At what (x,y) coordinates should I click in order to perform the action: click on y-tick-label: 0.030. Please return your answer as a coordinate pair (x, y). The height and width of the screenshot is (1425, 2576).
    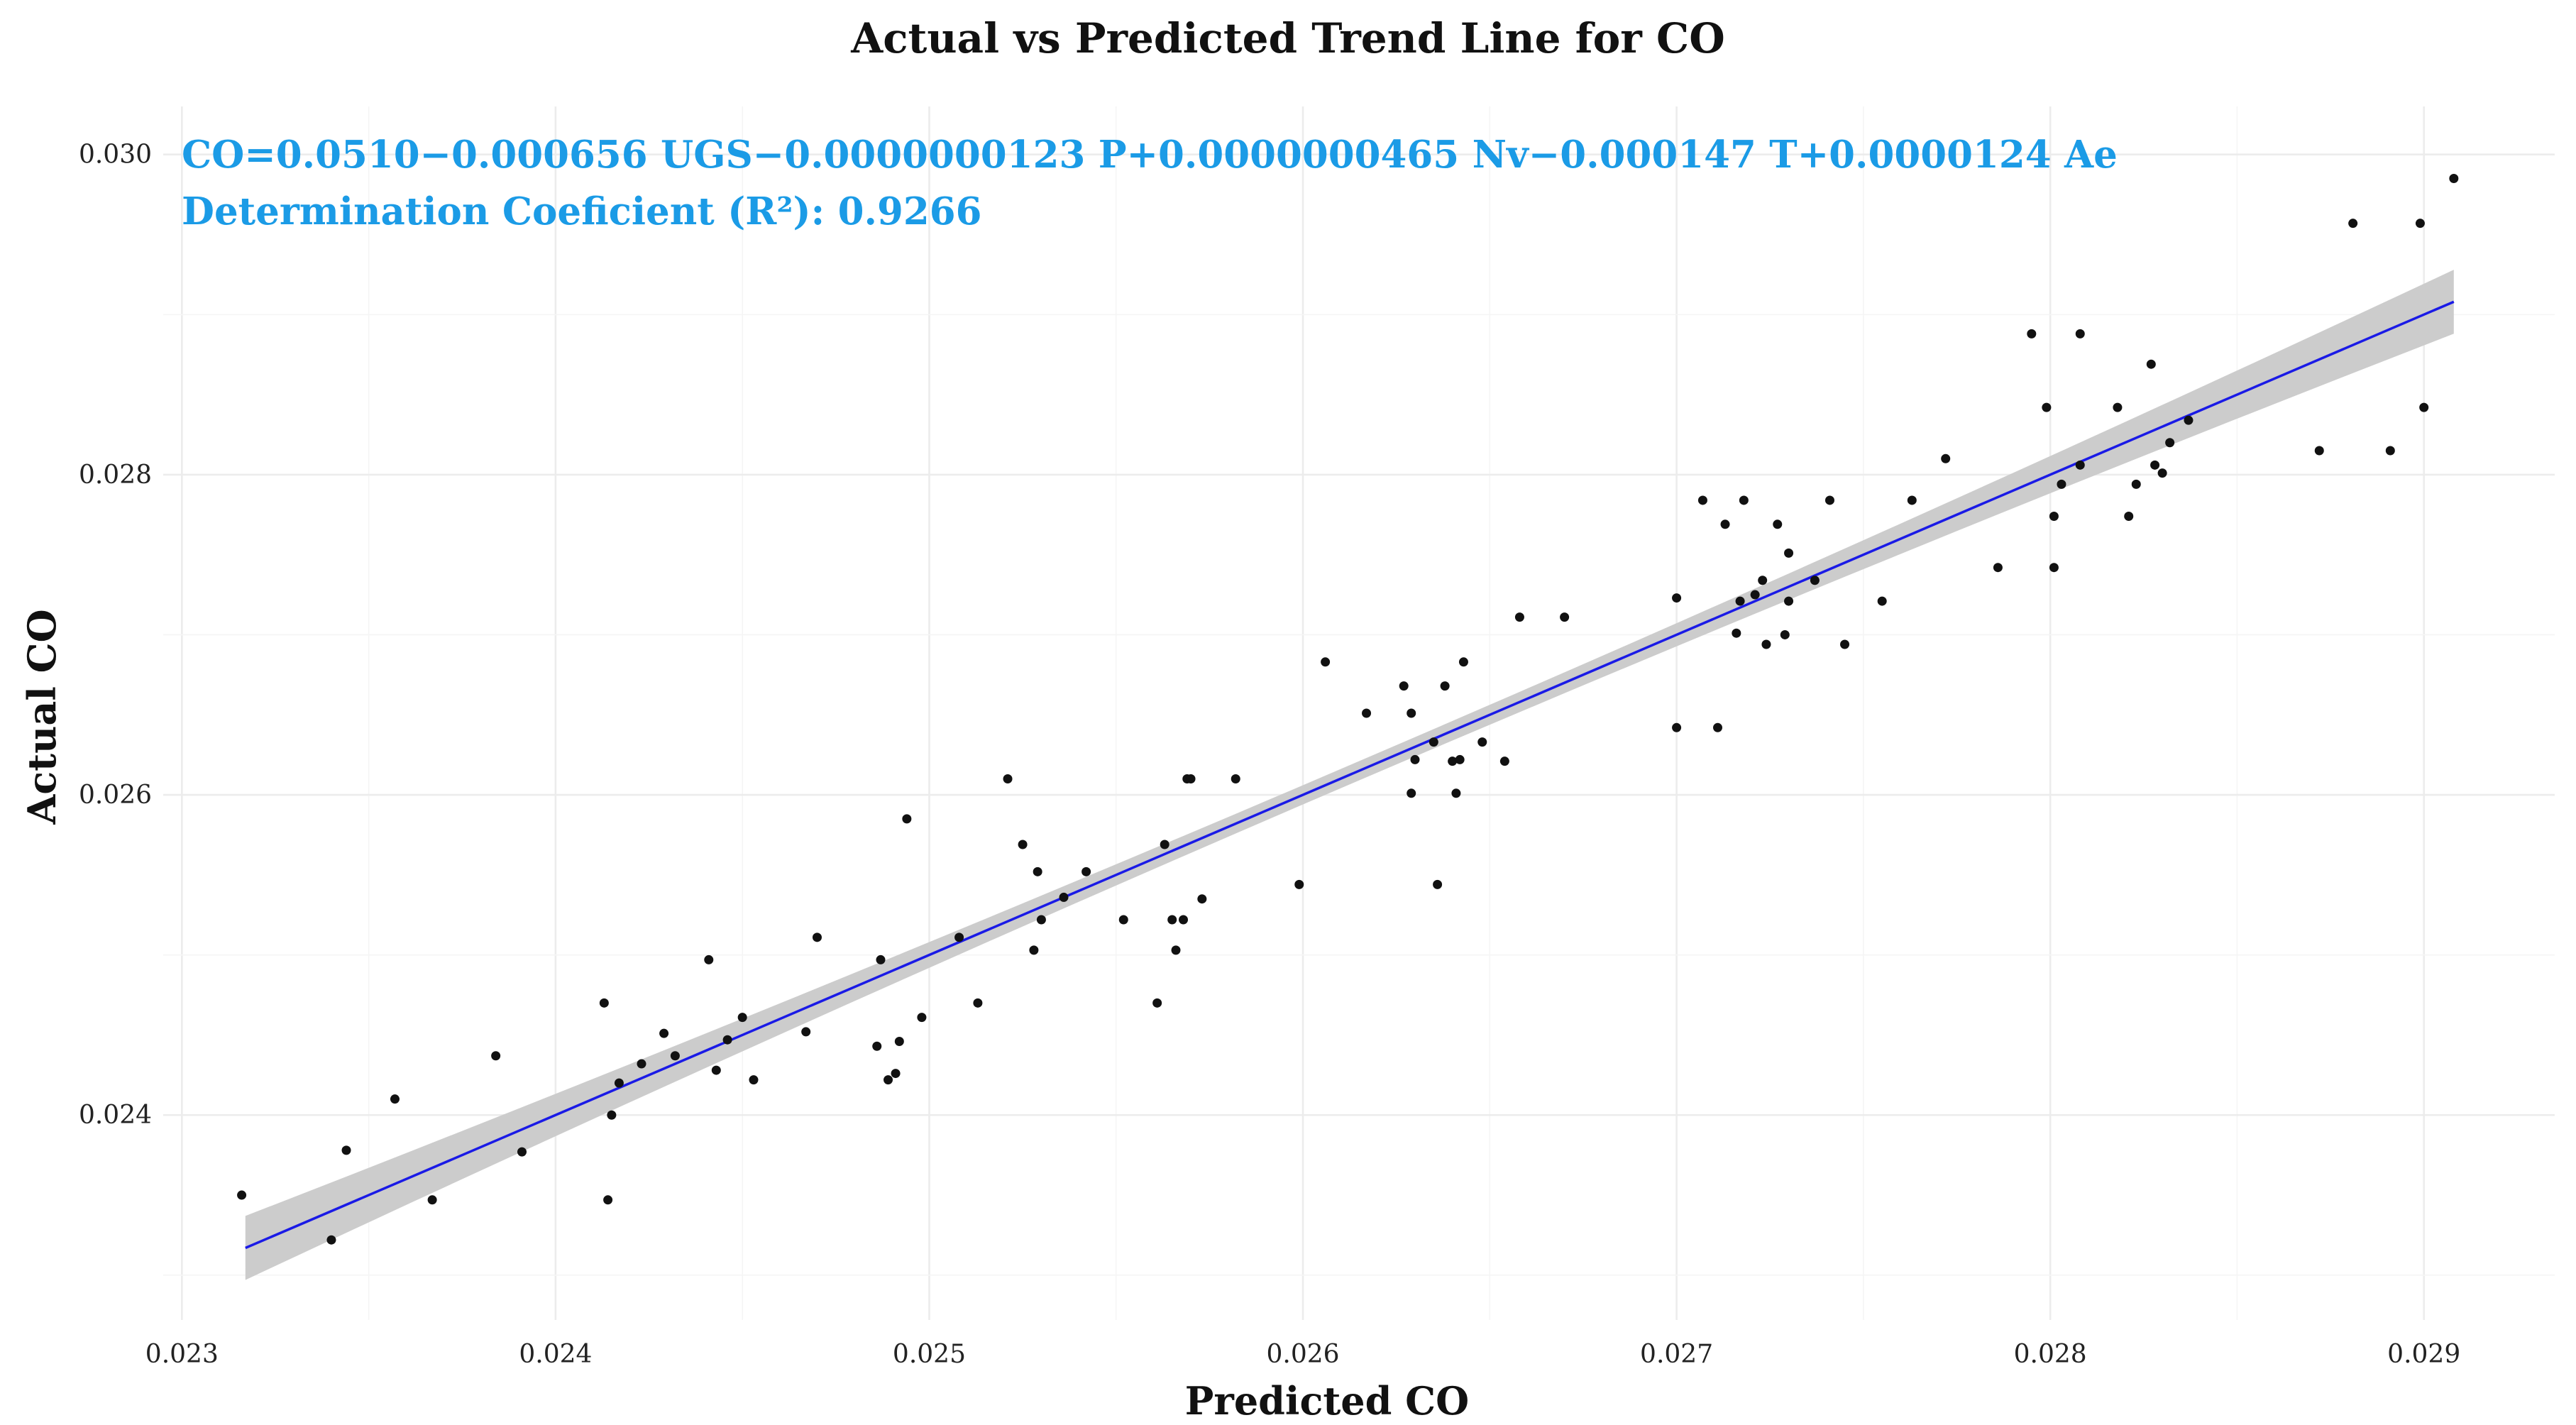
    Looking at the image, I should click on (115, 155).